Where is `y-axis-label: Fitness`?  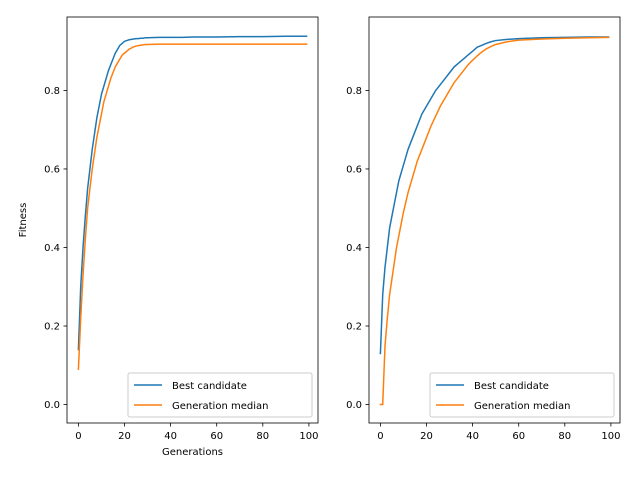 y-axis-label: Fitness is located at coordinates (23, 220).